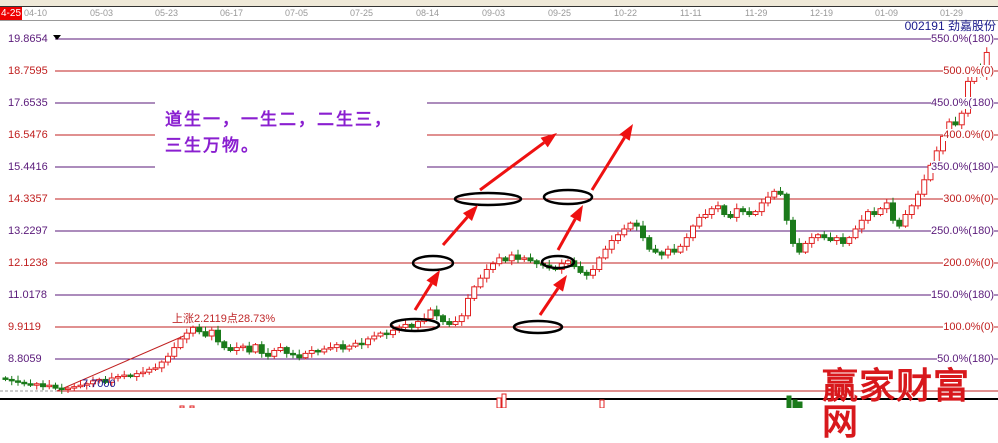 This screenshot has width=998, height=443. I want to click on date-tick-label: 09-25, so click(560, 13).